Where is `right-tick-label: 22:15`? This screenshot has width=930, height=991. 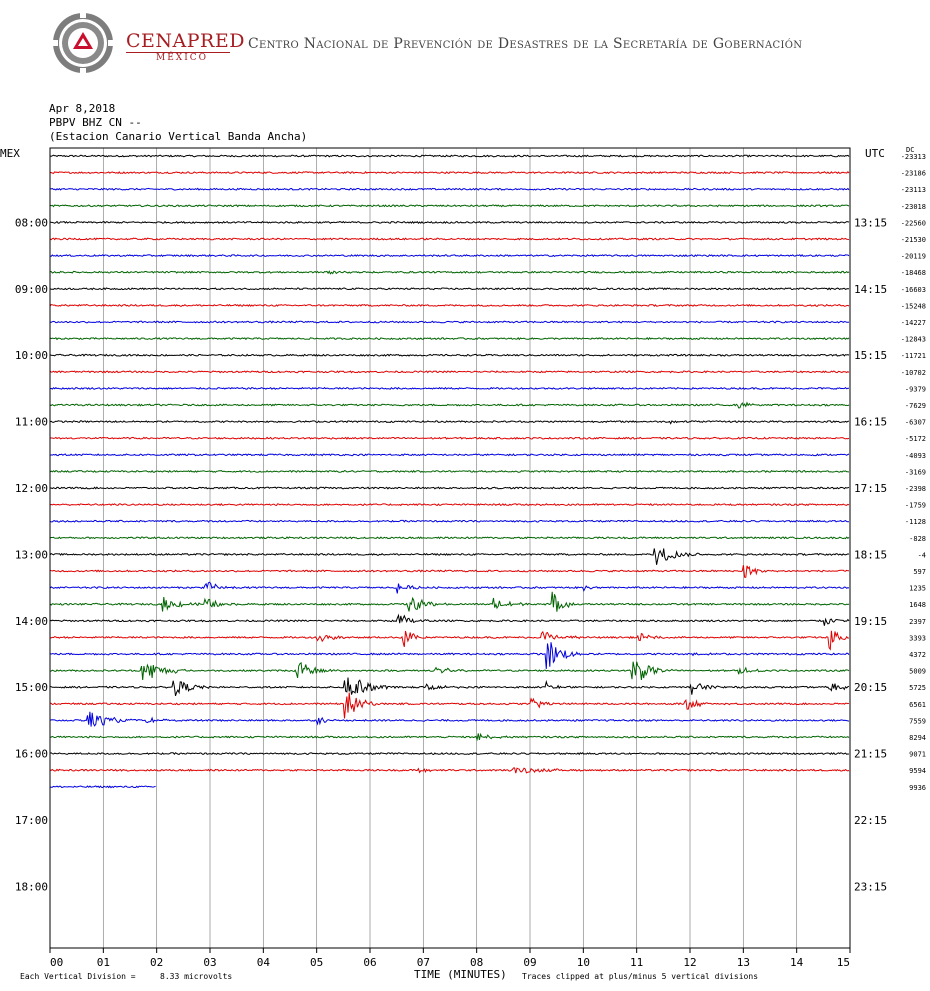 right-tick-label: 22:15 is located at coordinates (870, 820).